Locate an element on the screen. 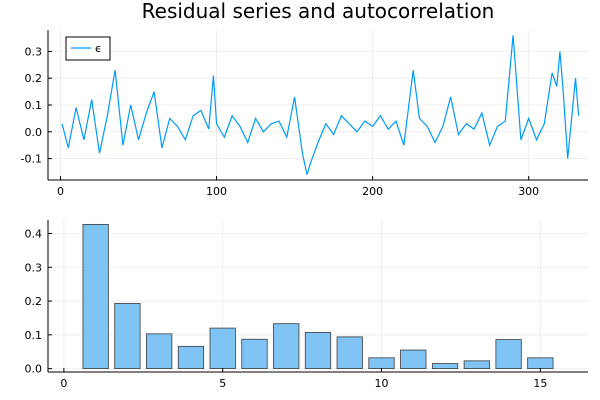  bottom-ytick-label: 0.0 is located at coordinates (34, 369).